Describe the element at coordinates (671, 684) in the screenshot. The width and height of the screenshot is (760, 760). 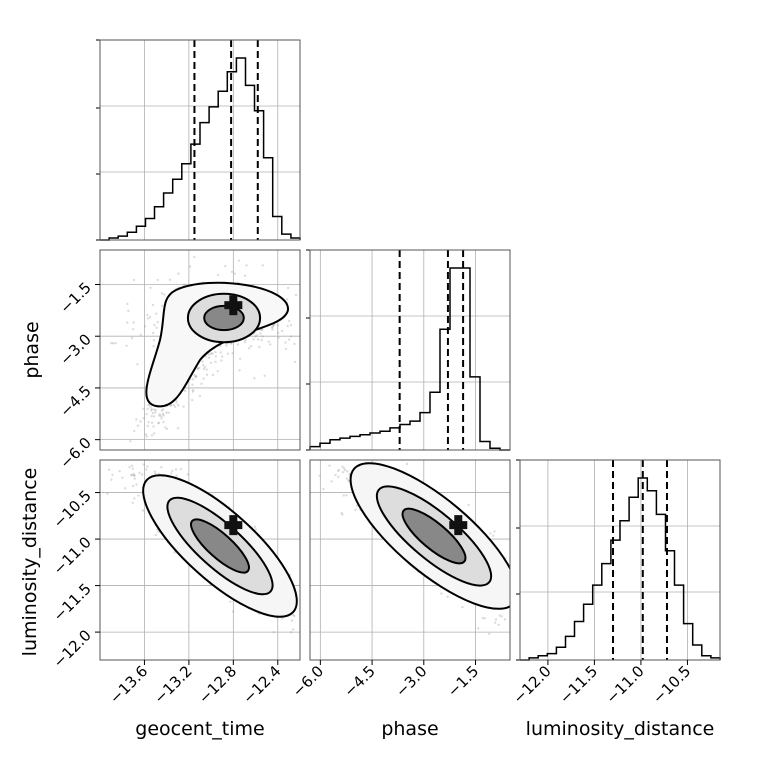
I see `x-tick-label: −10.5` at that location.